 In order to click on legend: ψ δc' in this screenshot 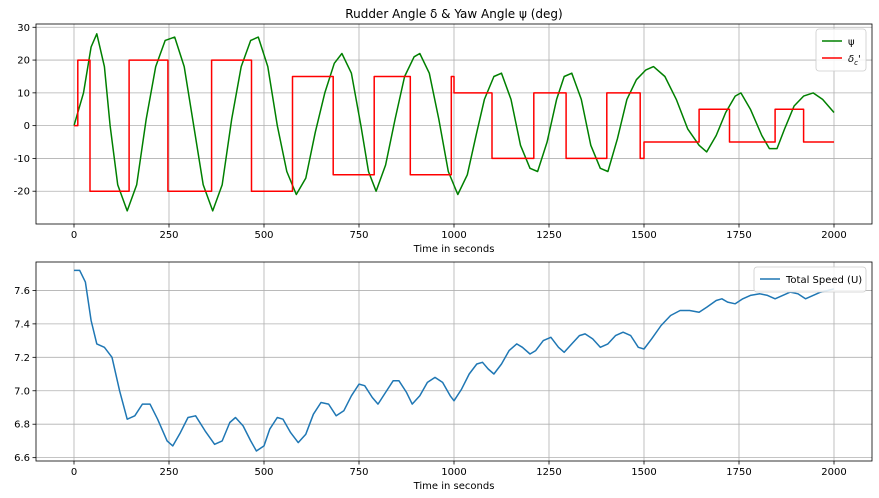, I will do `click(841, 50)`.